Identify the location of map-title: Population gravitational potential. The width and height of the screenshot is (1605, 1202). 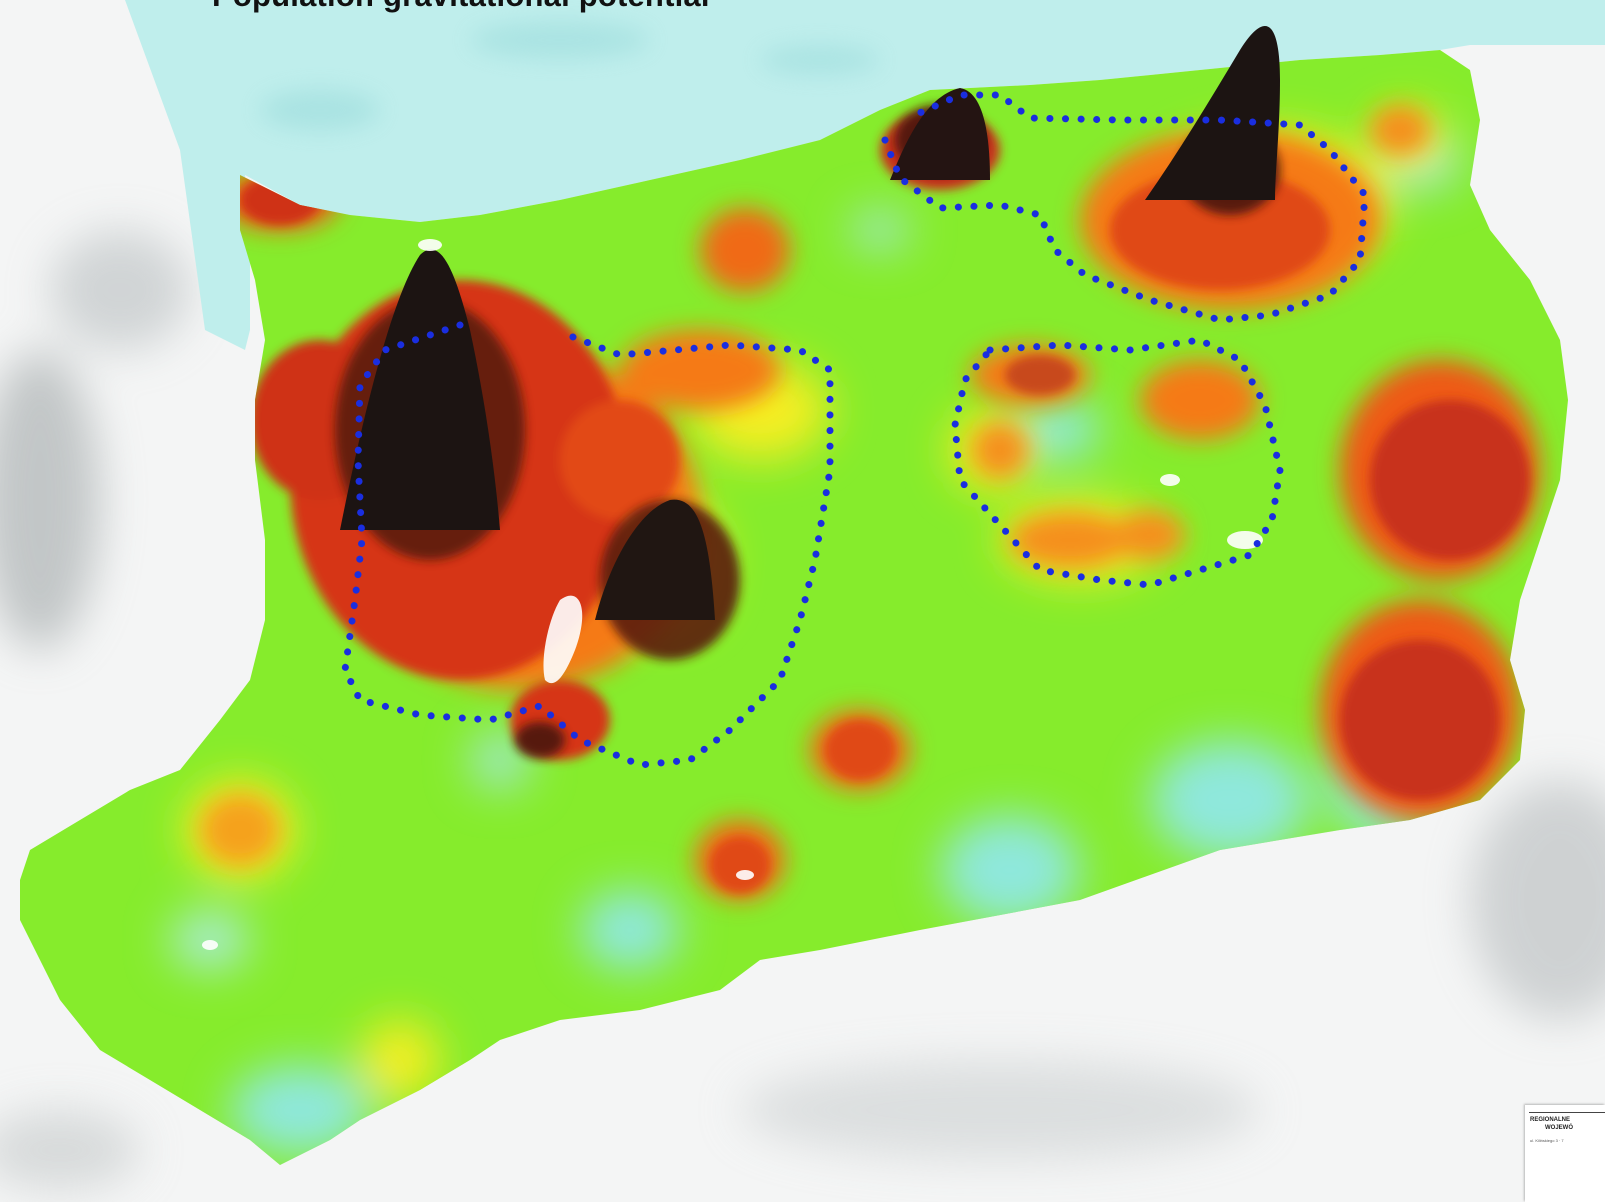
(461, 7).